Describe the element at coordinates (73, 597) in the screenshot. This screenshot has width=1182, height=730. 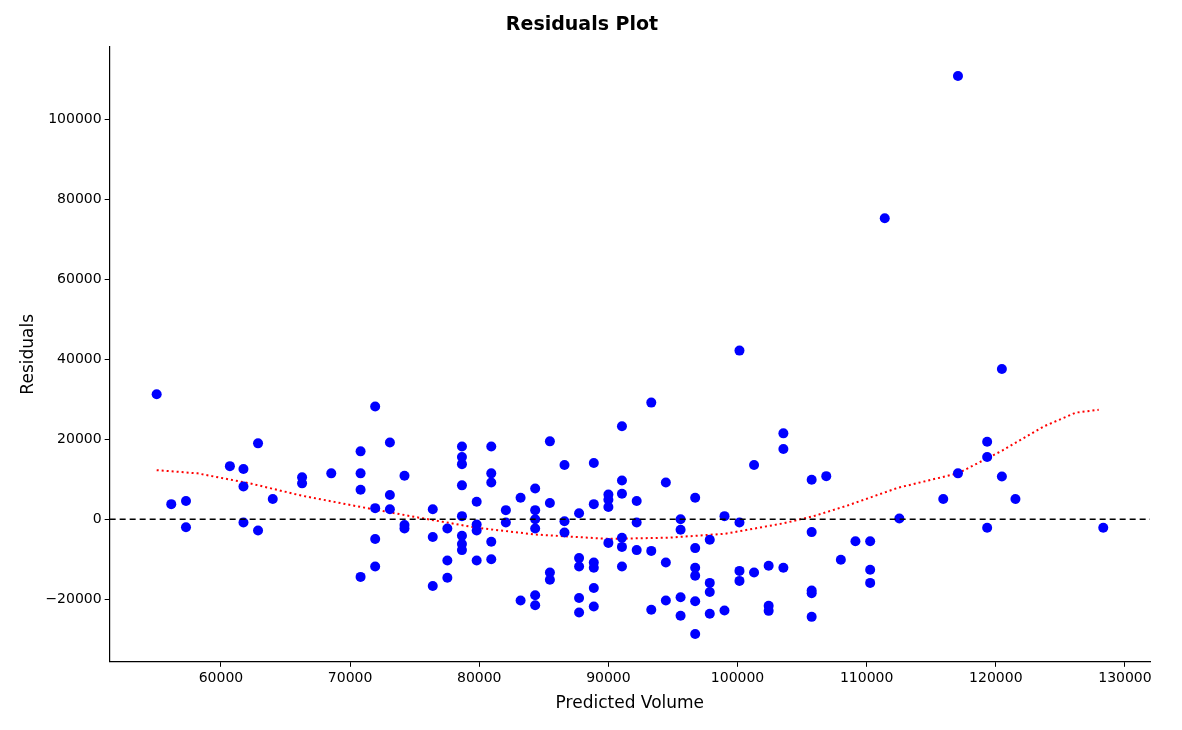
I see `y-tick-label: −20000` at that location.